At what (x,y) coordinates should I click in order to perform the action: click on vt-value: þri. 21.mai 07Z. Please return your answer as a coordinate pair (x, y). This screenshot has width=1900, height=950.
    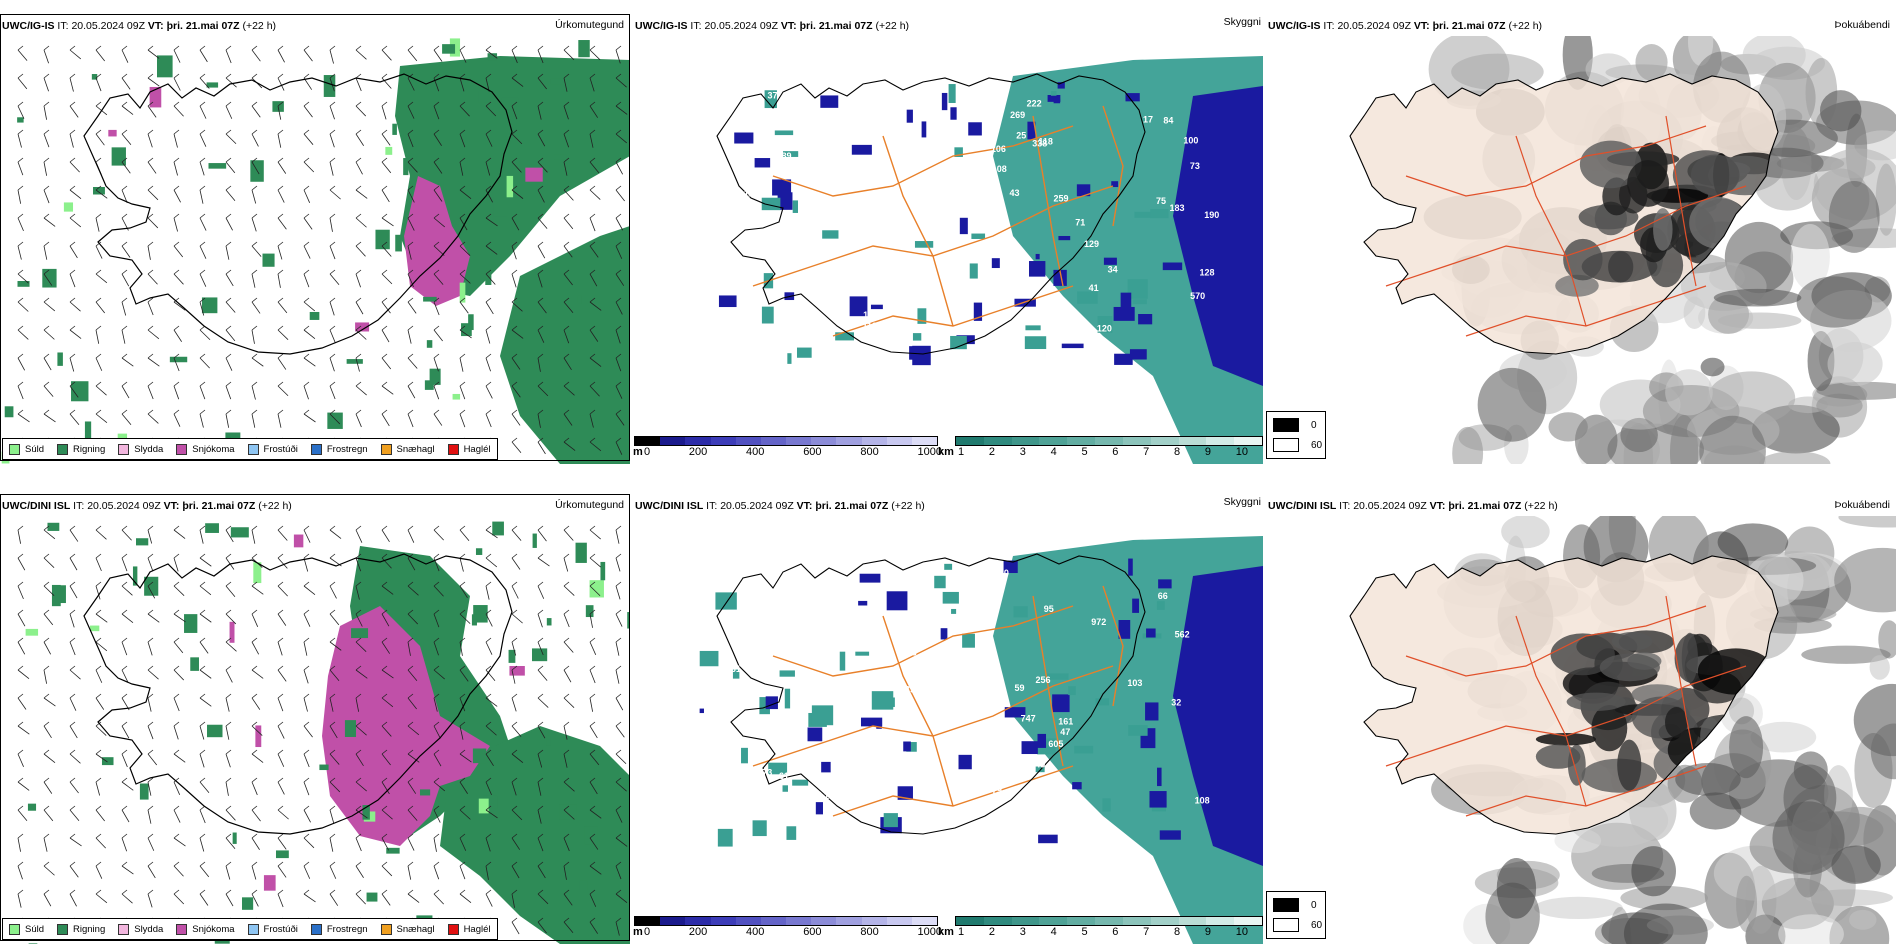
    Looking at the image, I should click on (836, 26).